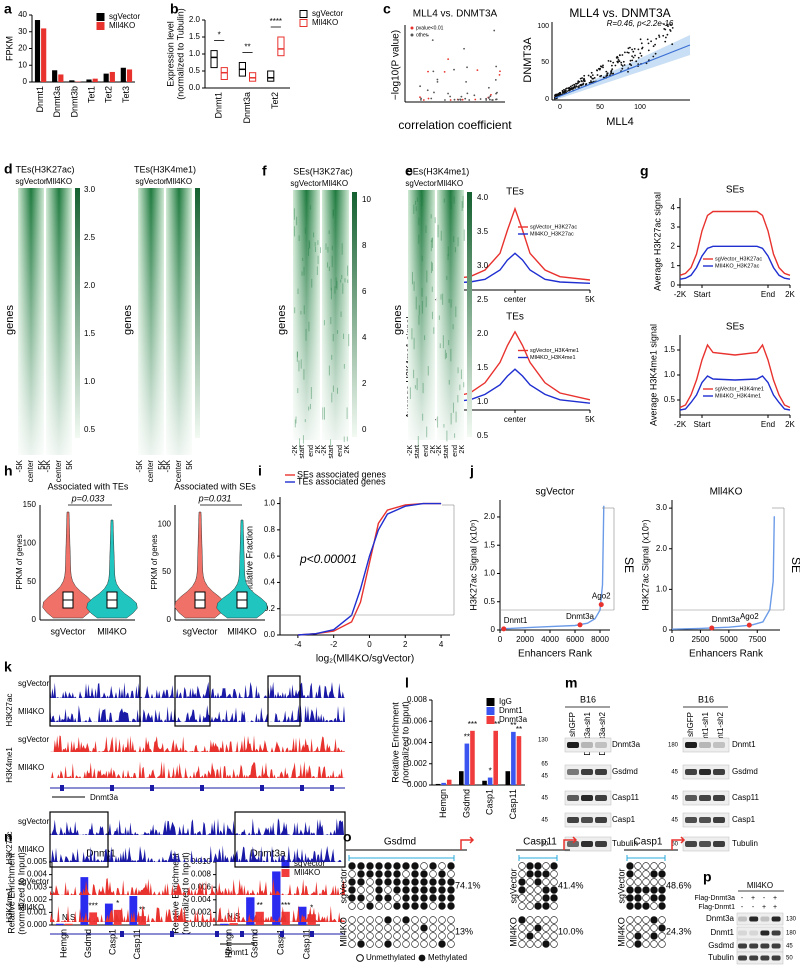 Image resolution: width=800 pixels, height=965 pixels. Describe the element at coordinates (400, 842) in the screenshot. I see `label: Gsdmd` at that location.